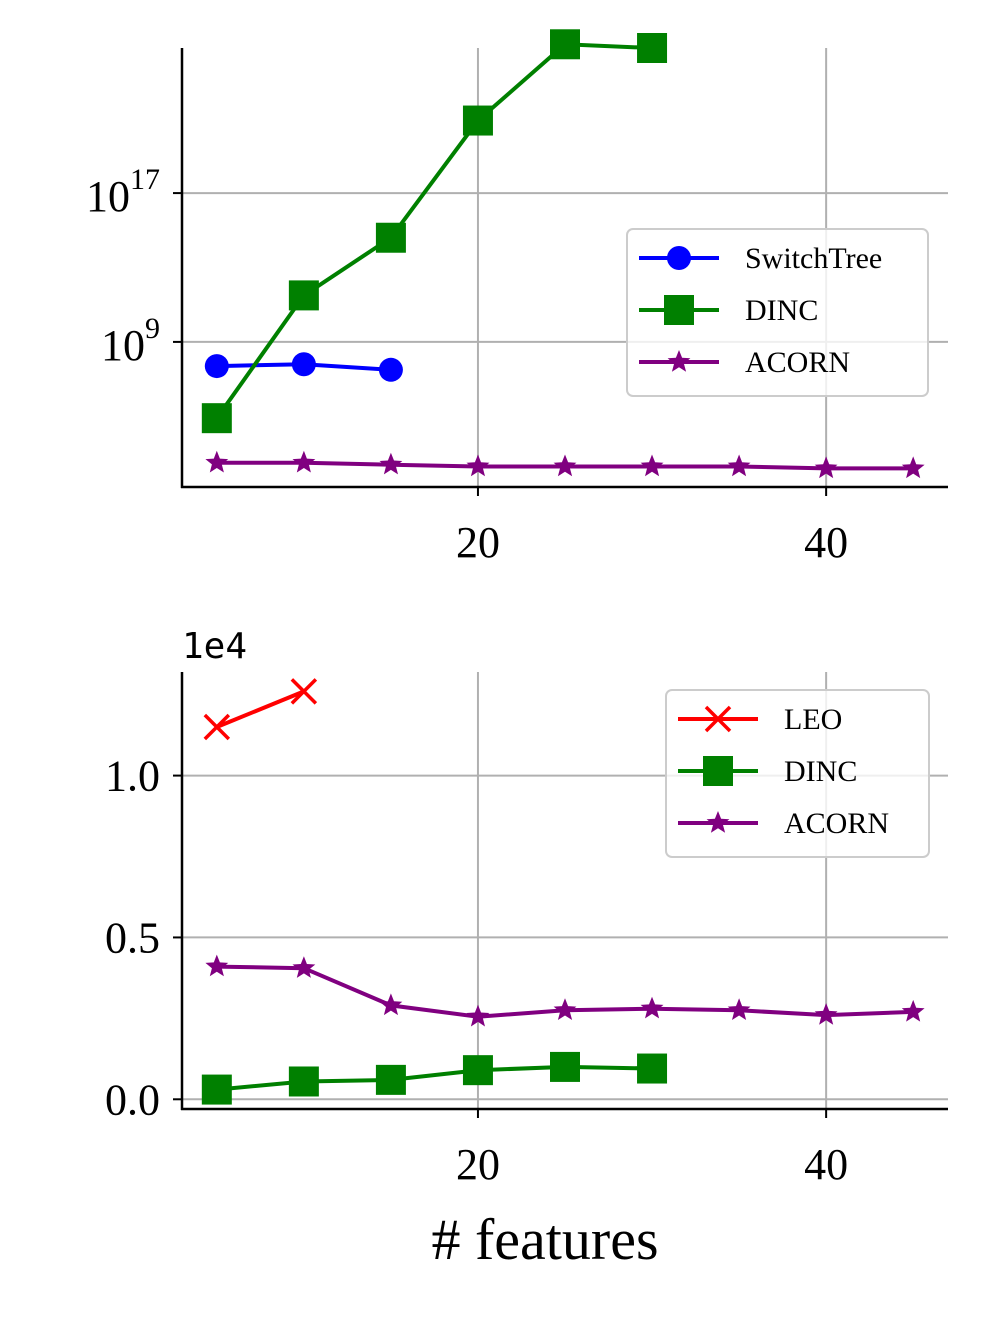  What do you see at coordinates (132, 776) in the screenshot?
I see `y-tick-label: 1.0` at bounding box center [132, 776].